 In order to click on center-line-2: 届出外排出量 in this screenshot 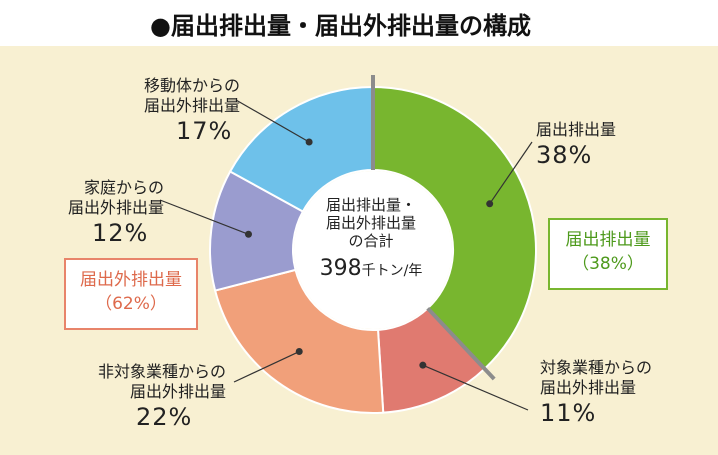, I will do `click(370, 223)`.